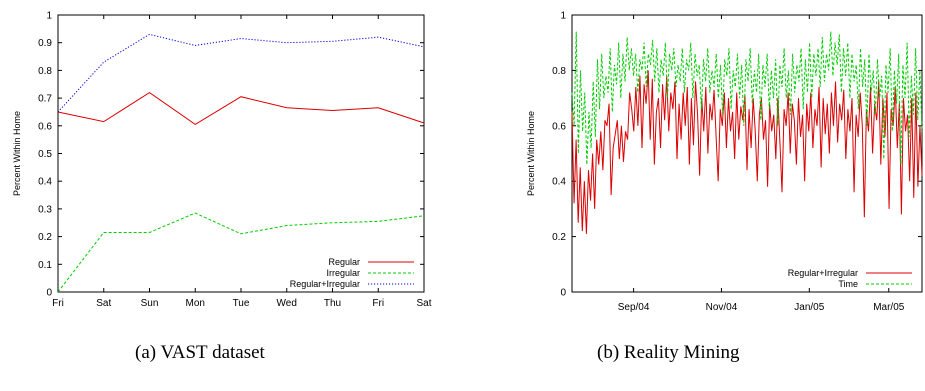  I want to click on legend-label: Regular, so click(344, 262).